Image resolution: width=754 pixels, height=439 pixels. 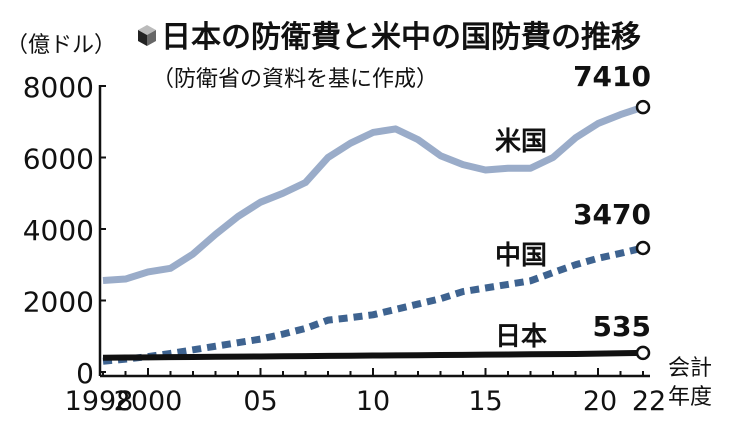 What do you see at coordinates (649, 401) in the screenshot?
I see `x-tick-label: 22` at bounding box center [649, 401].